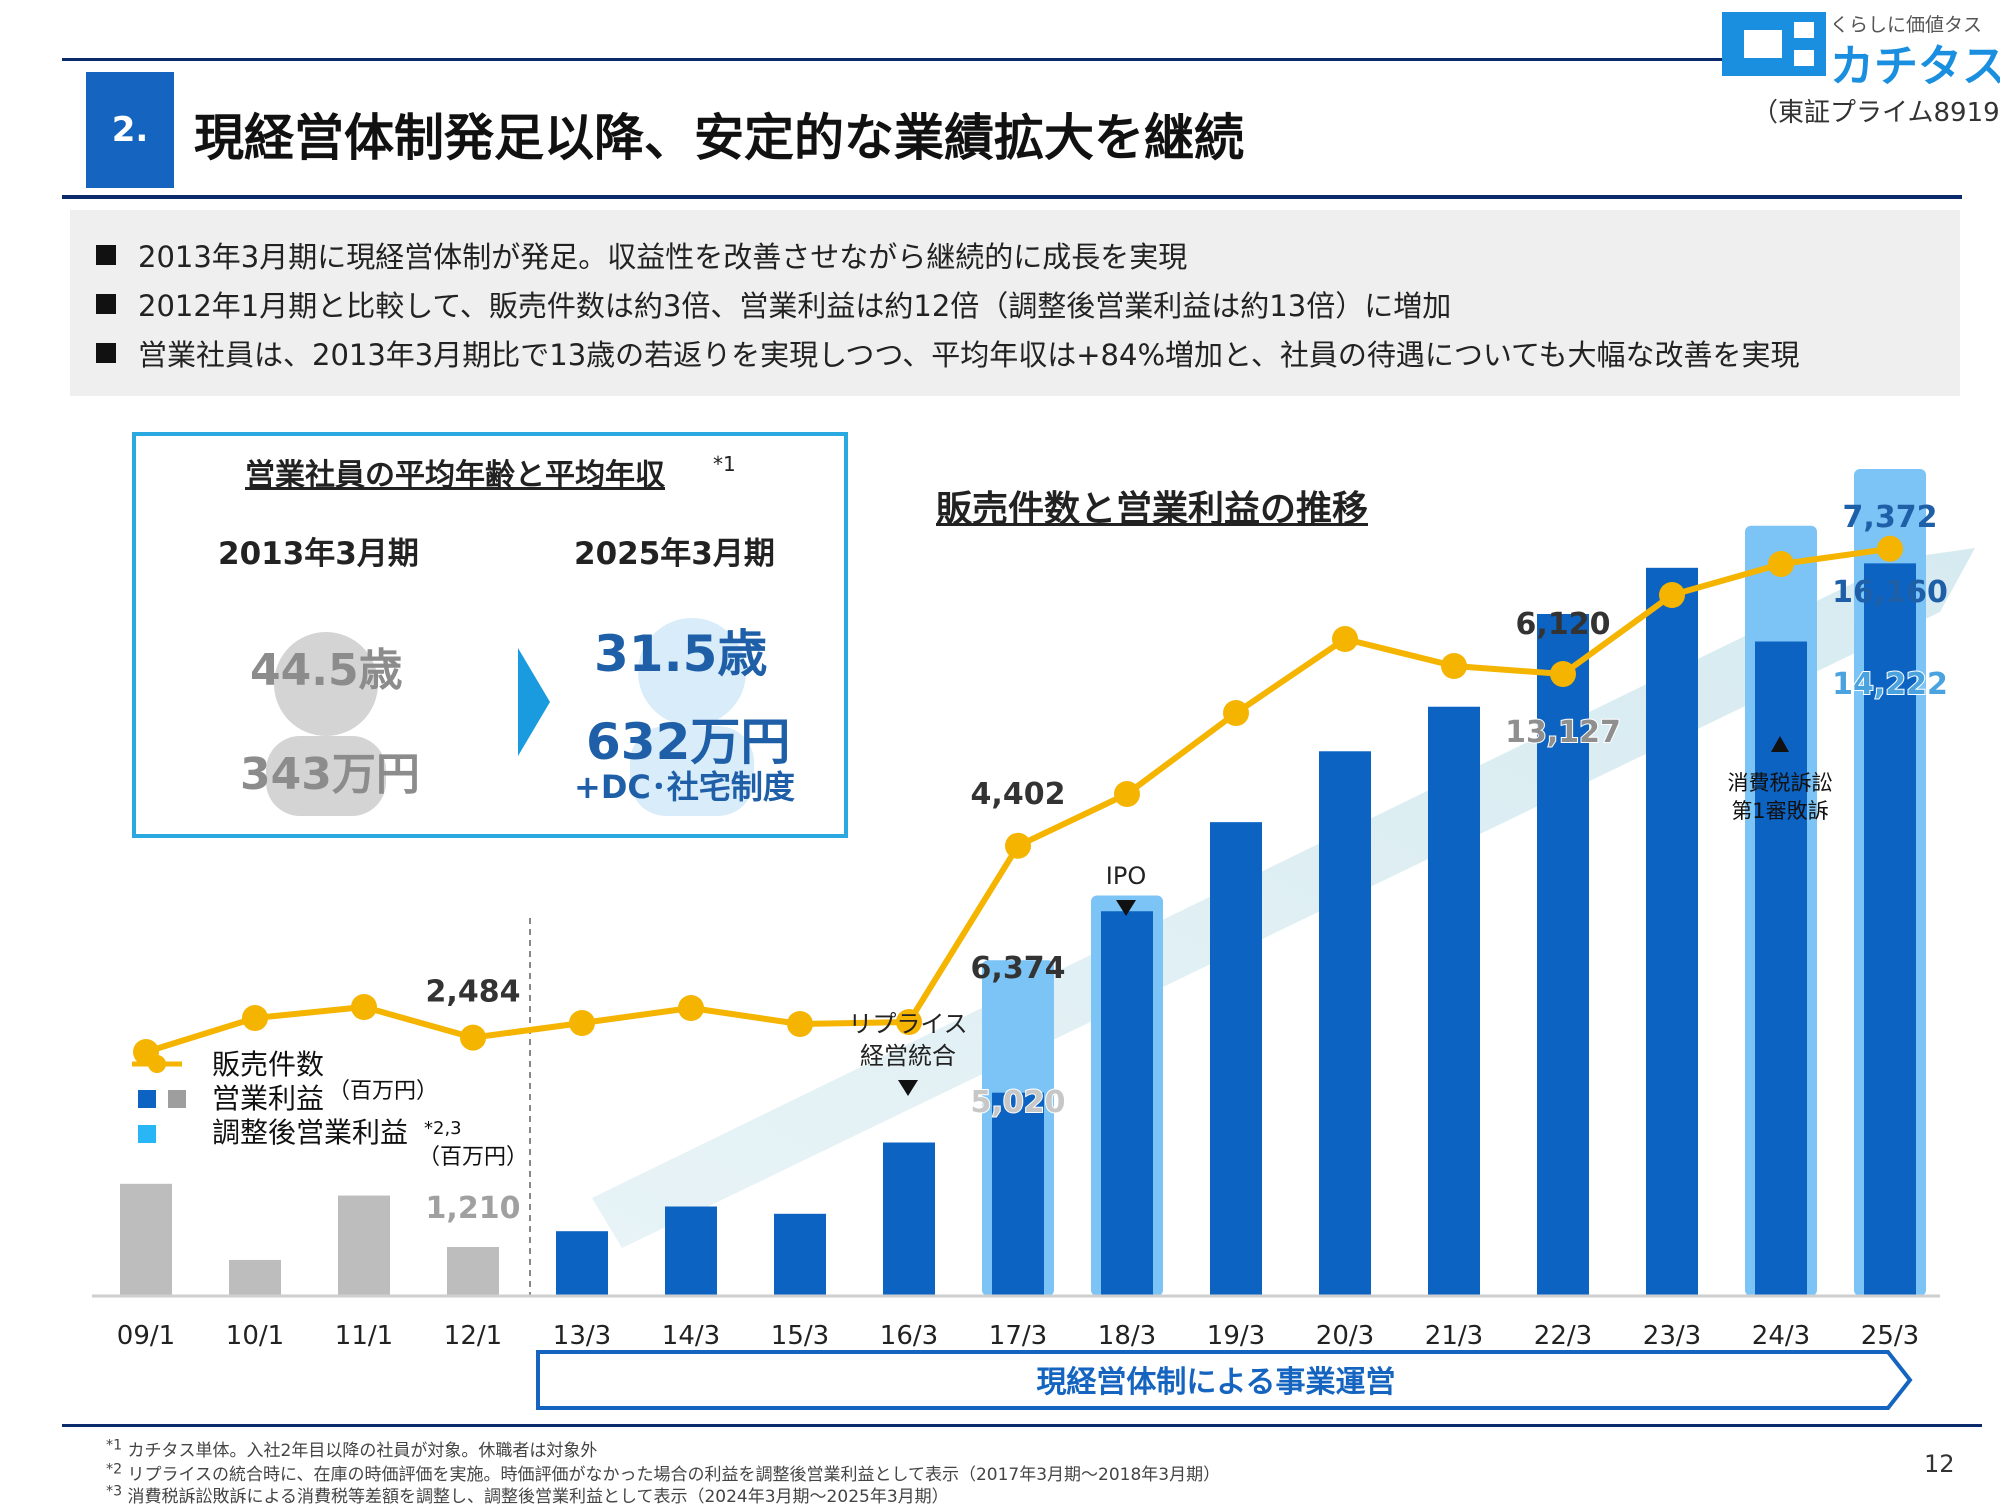 This screenshot has width=2000, height=1507. What do you see at coordinates (1672, 1336) in the screenshot?
I see `x-tick-label: 23/3` at bounding box center [1672, 1336].